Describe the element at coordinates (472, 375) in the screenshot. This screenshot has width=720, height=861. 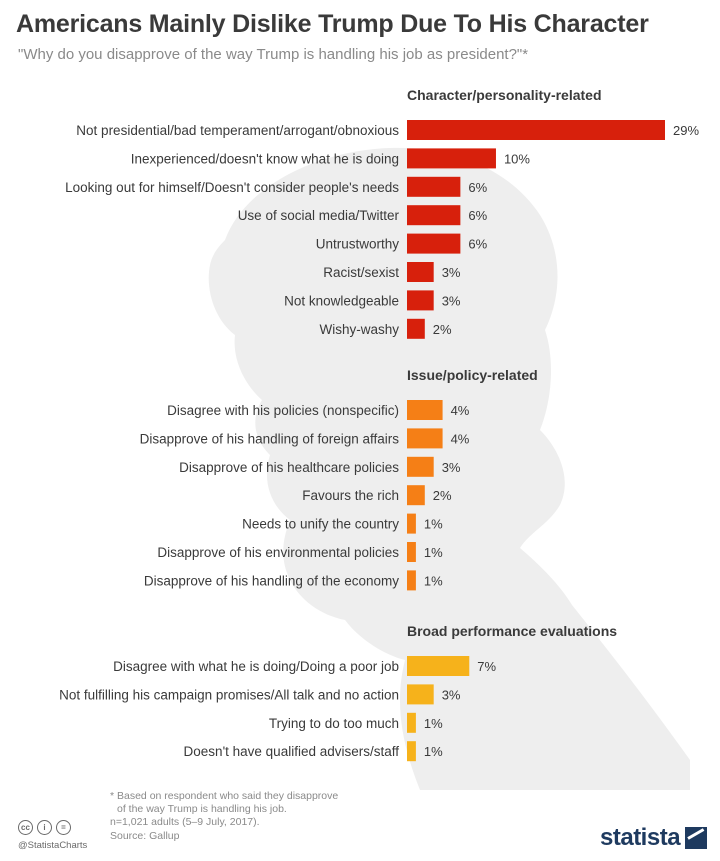
I see `group-header-issue-policy-related: Issue/policy-related` at that location.